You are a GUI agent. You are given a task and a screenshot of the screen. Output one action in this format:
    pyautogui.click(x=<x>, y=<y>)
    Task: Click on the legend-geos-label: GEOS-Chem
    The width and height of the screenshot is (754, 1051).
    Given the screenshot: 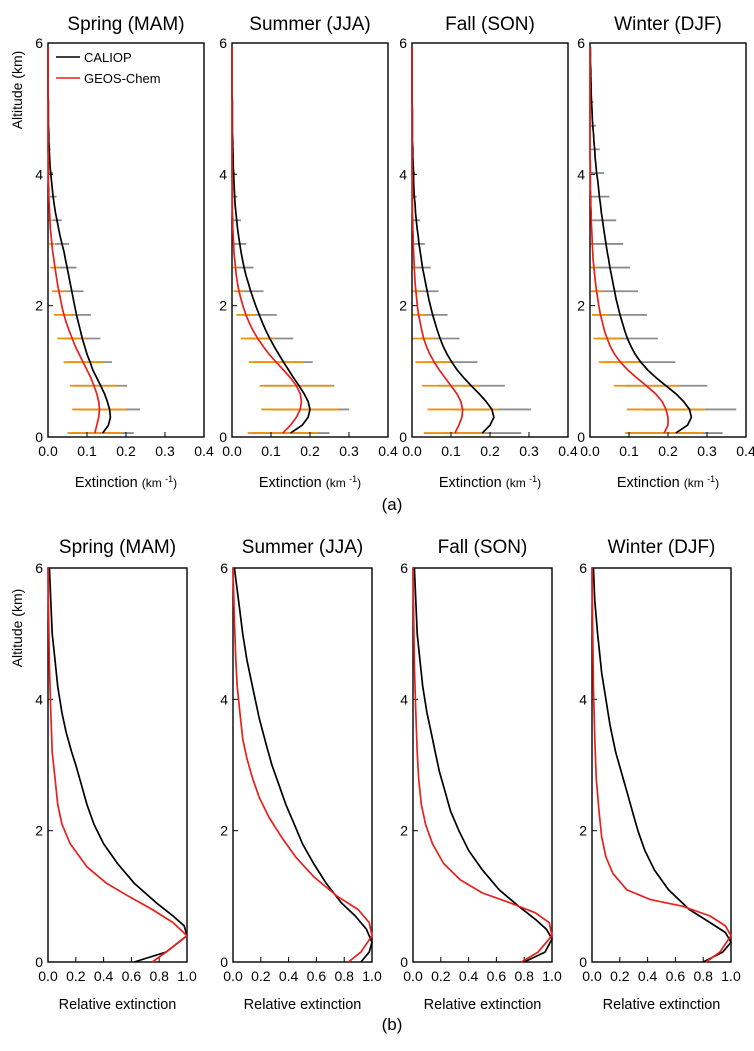 What is the action you would take?
    pyautogui.click(x=122, y=78)
    